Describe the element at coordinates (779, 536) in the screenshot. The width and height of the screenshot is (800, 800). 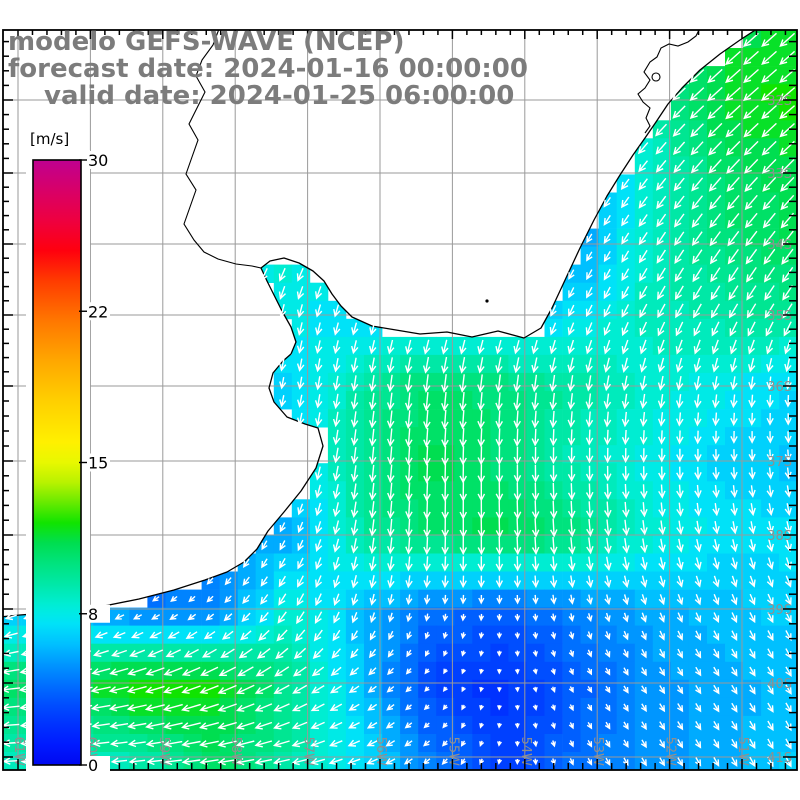
I see `latitude-label: 38S` at that location.